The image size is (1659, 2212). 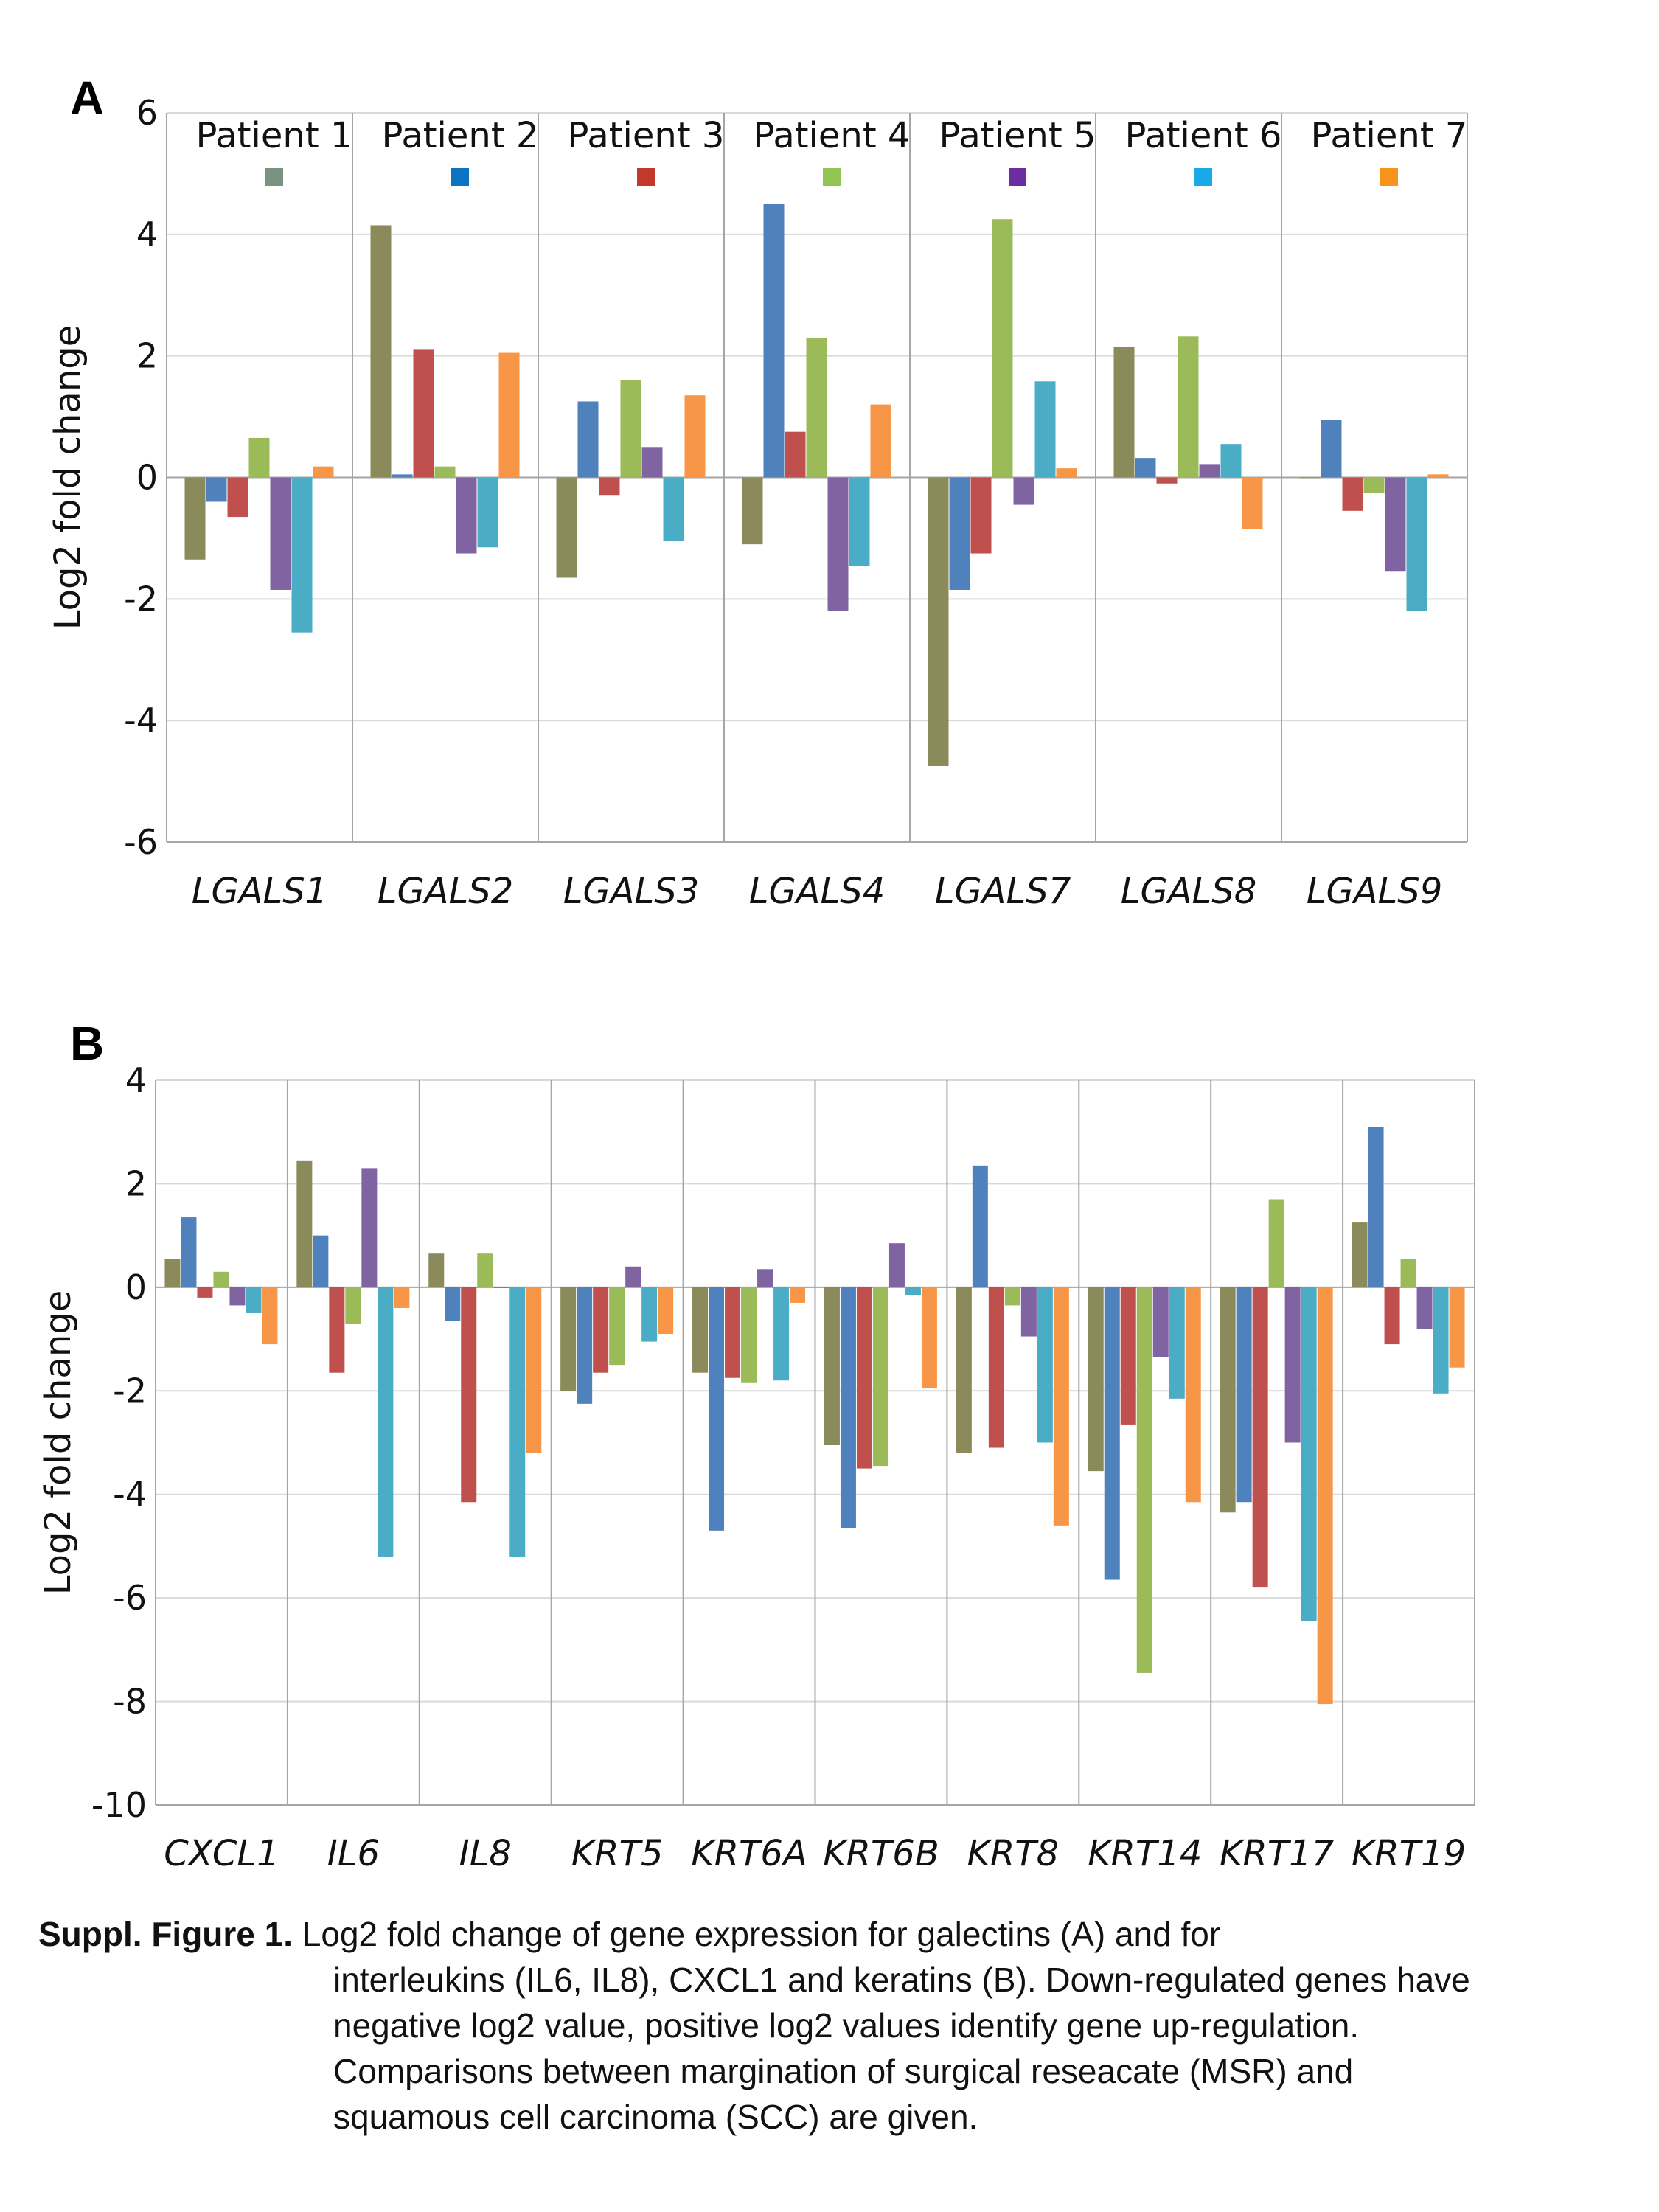 I want to click on y-tick-label: 2, so click(x=136, y=1183).